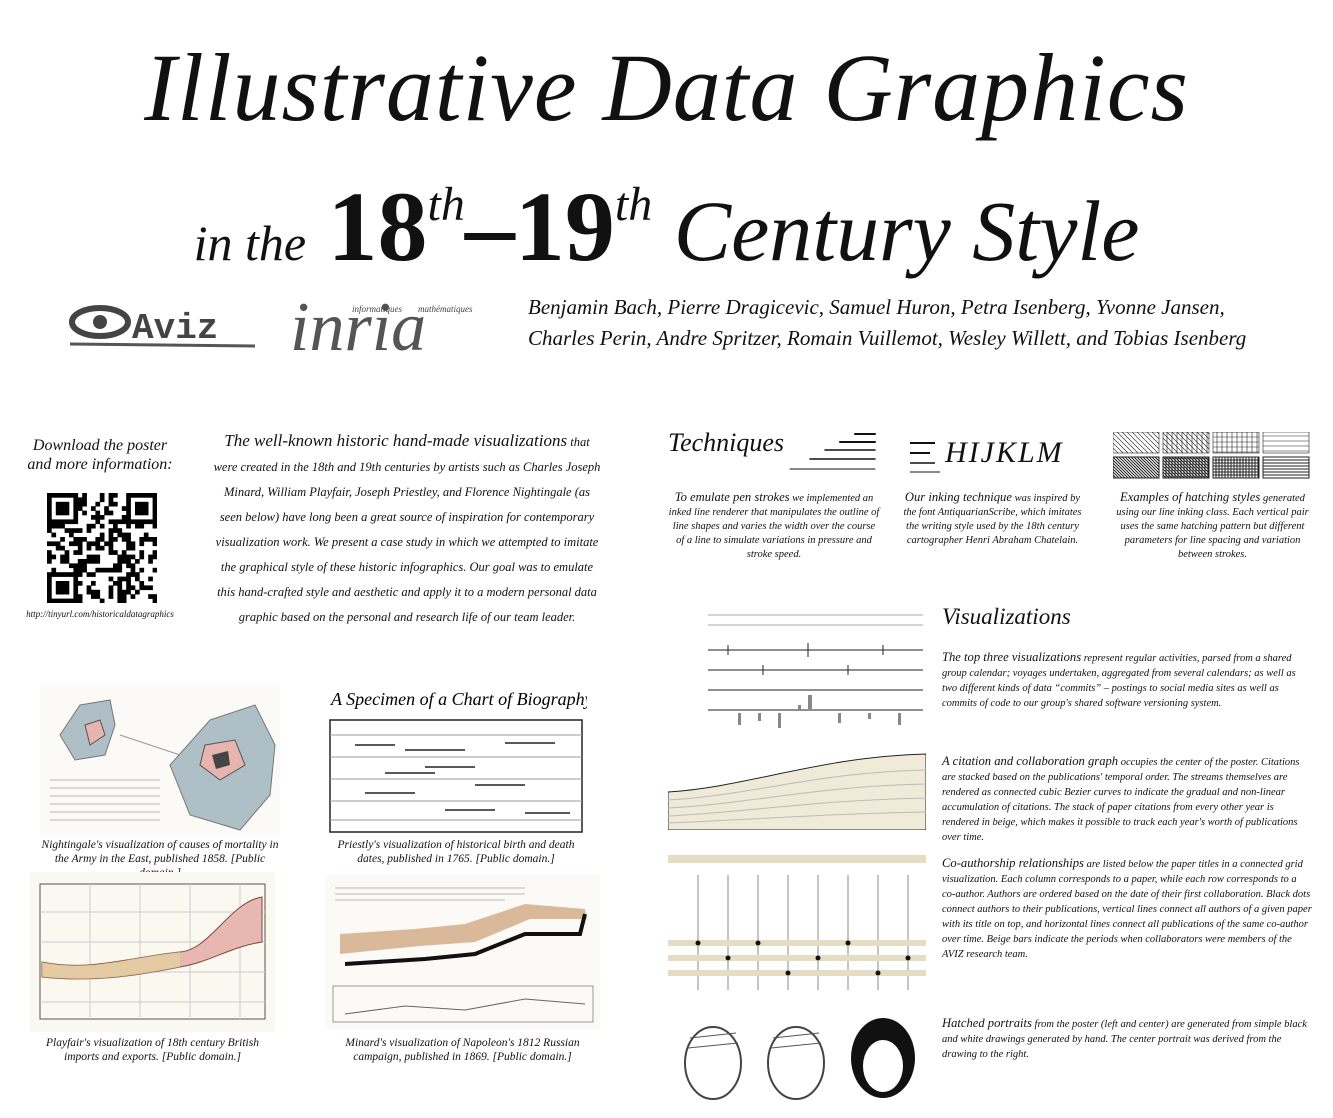  I want to click on playfair-figure, so click(152, 952).